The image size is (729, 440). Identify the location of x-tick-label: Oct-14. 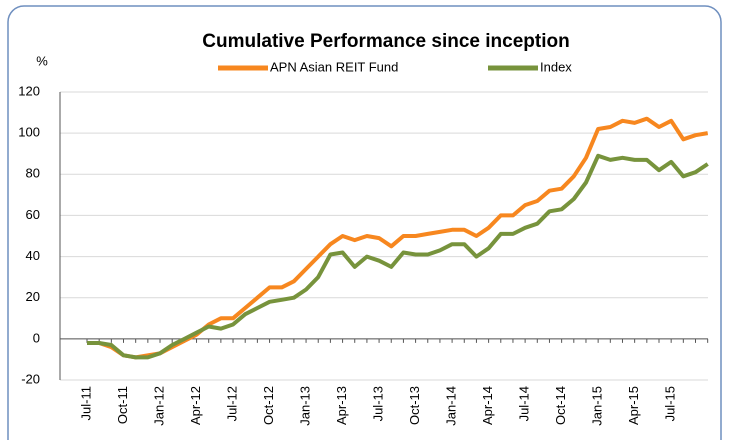
(560, 405).